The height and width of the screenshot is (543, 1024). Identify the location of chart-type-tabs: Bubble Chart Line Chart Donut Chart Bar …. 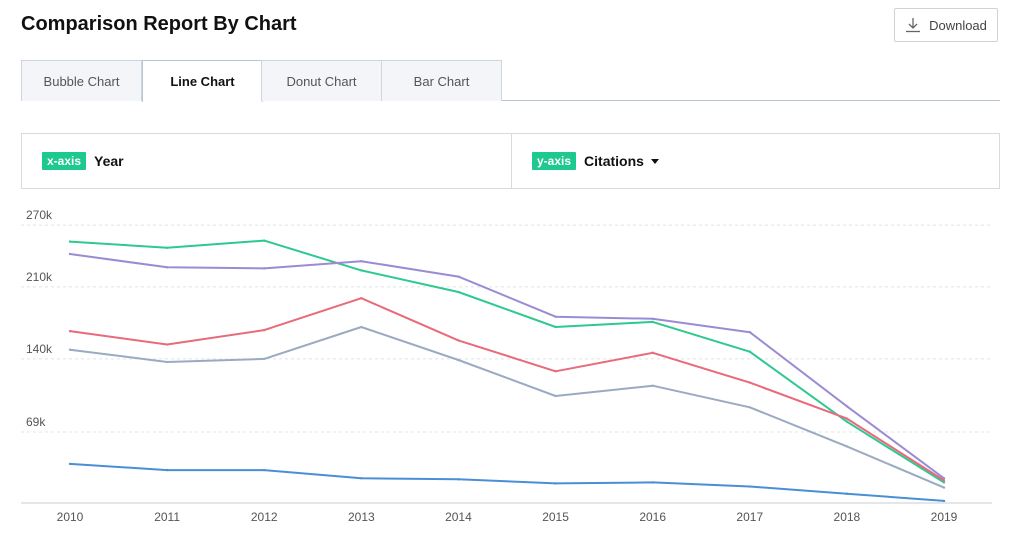
(510, 81).